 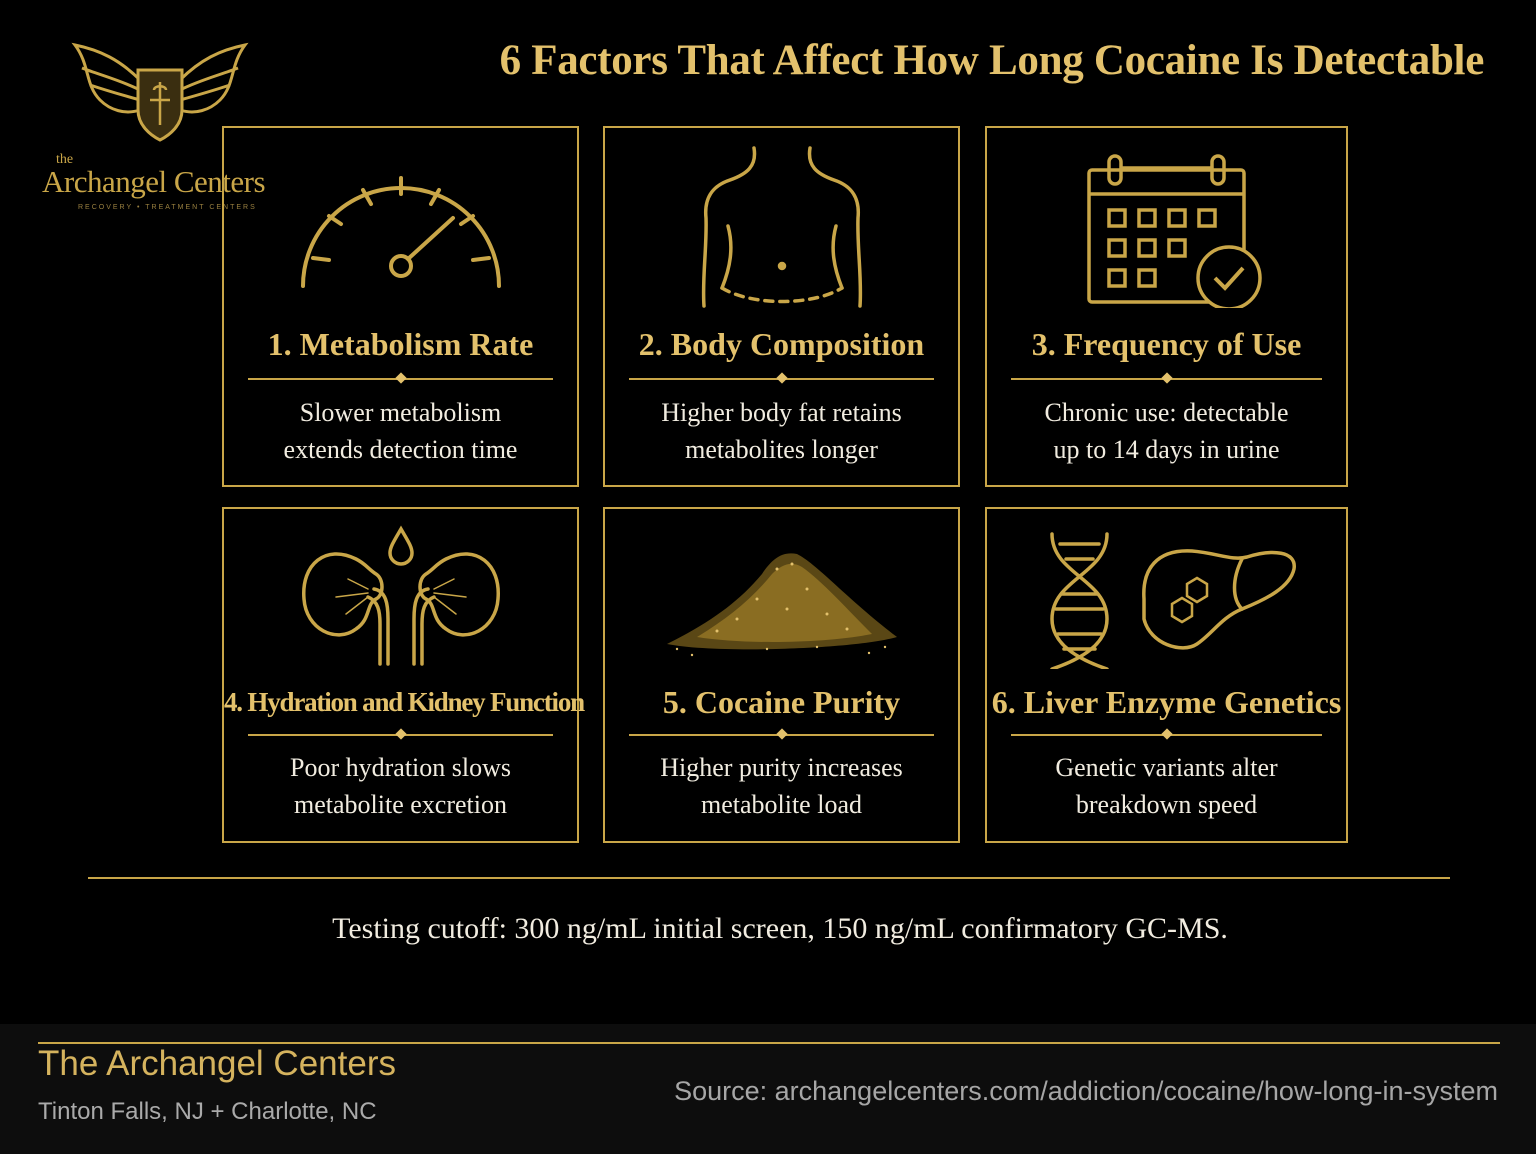 I want to click on factor-desc-line: metabolite excretion, so click(x=400, y=804).